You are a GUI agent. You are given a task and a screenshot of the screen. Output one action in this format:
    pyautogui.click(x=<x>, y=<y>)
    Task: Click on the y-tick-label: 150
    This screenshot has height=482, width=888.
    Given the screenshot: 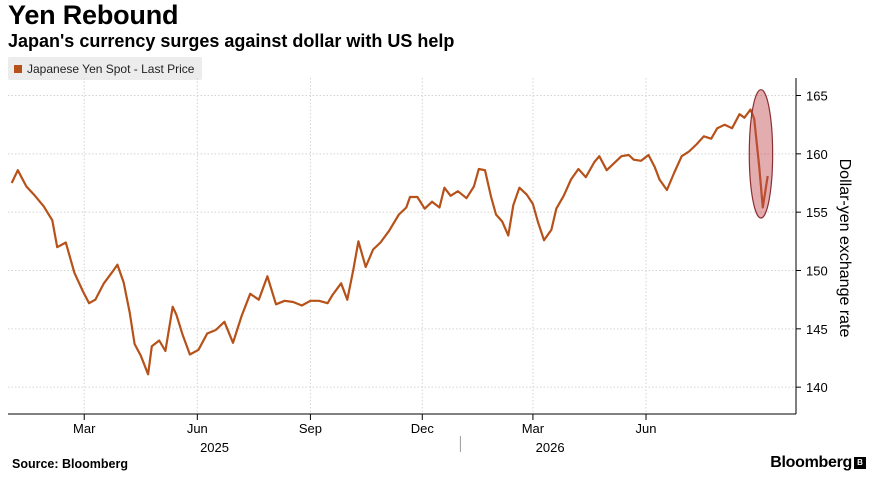 What is the action you would take?
    pyautogui.click(x=817, y=271)
    